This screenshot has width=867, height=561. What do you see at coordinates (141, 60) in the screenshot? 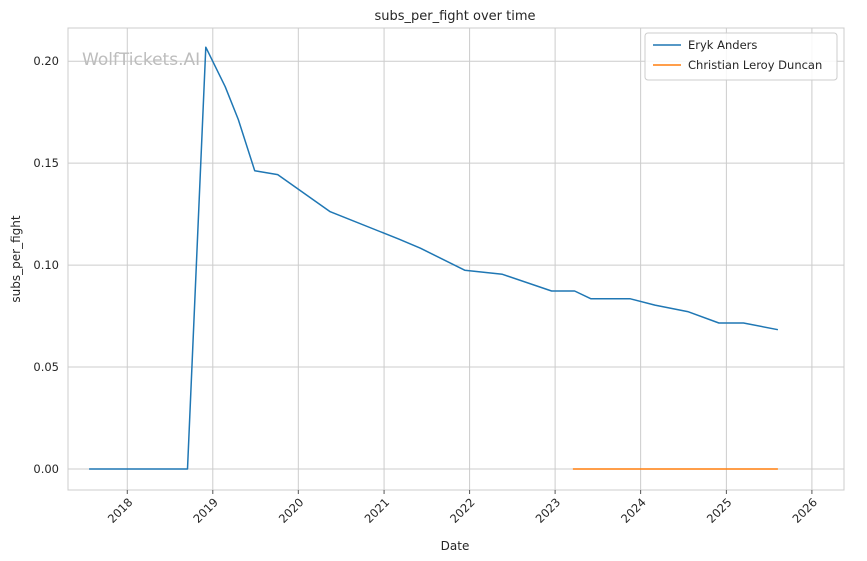
I see `watermark: WolfTickets.AI` at bounding box center [141, 60].